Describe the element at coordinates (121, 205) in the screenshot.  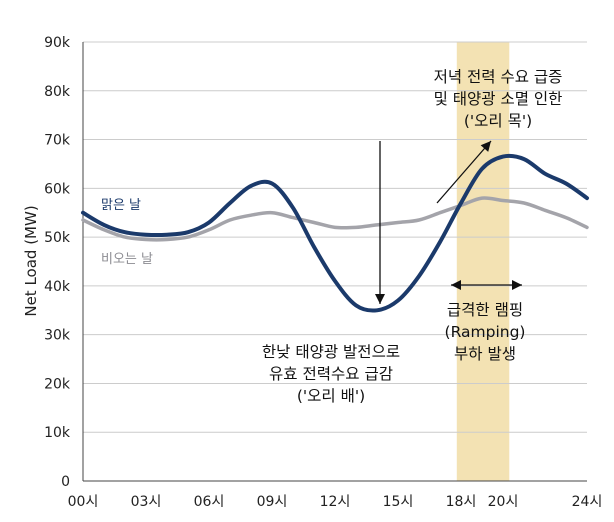
I see `series-label: 맑은 날` at that location.